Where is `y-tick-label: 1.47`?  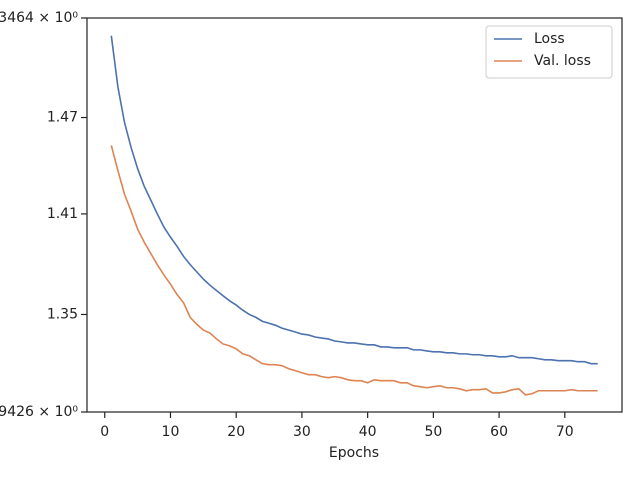
y-tick-label: 1.47 is located at coordinates (62, 118).